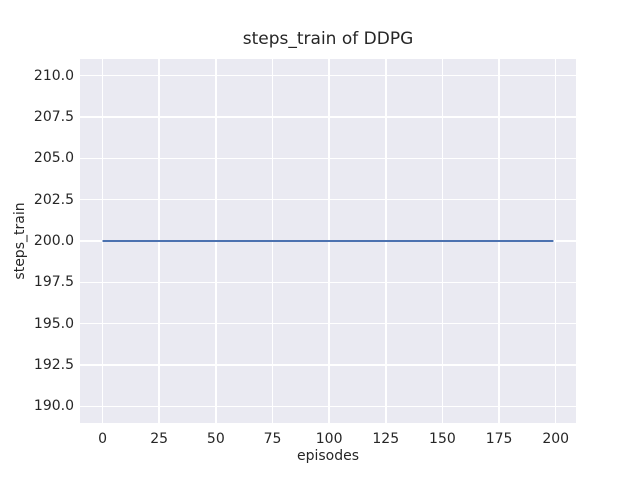  I want to click on x-tick-label: 125, so click(386, 439).